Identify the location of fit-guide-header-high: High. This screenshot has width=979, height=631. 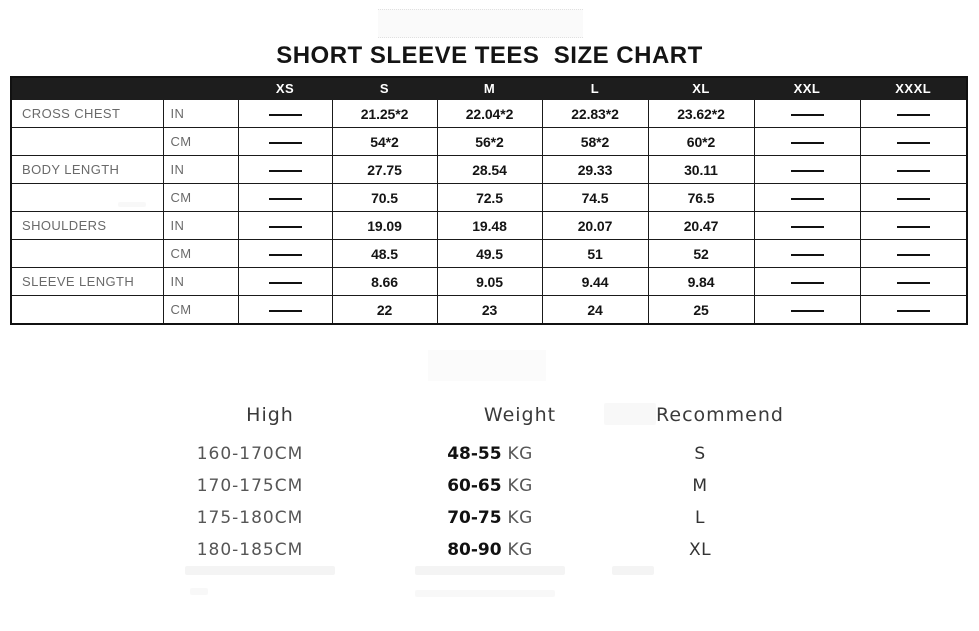
(270, 415).